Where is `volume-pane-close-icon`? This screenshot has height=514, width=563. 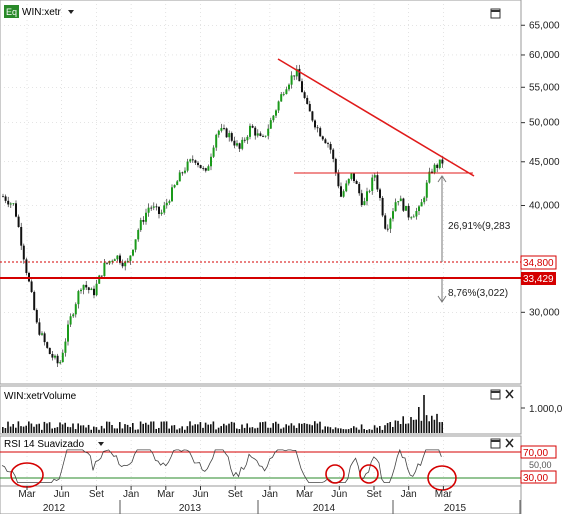 volume-pane-close-icon is located at coordinates (509, 394).